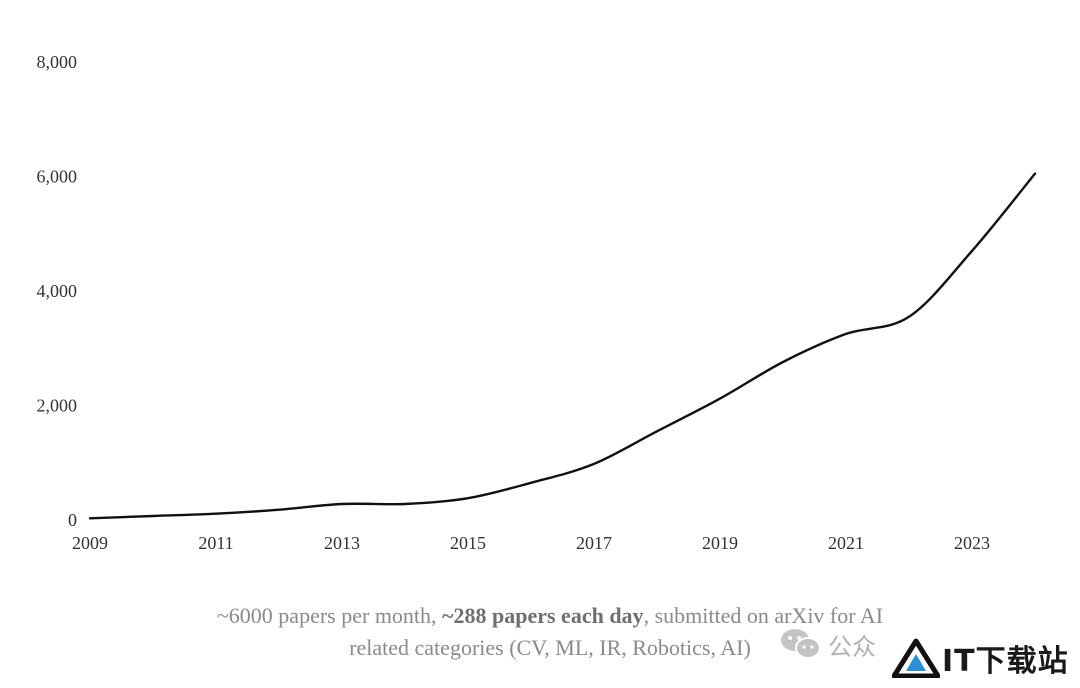 Image resolution: width=1080 pixels, height=688 pixels. I want to click on x-tick-label: 2009, so click(90, 543).